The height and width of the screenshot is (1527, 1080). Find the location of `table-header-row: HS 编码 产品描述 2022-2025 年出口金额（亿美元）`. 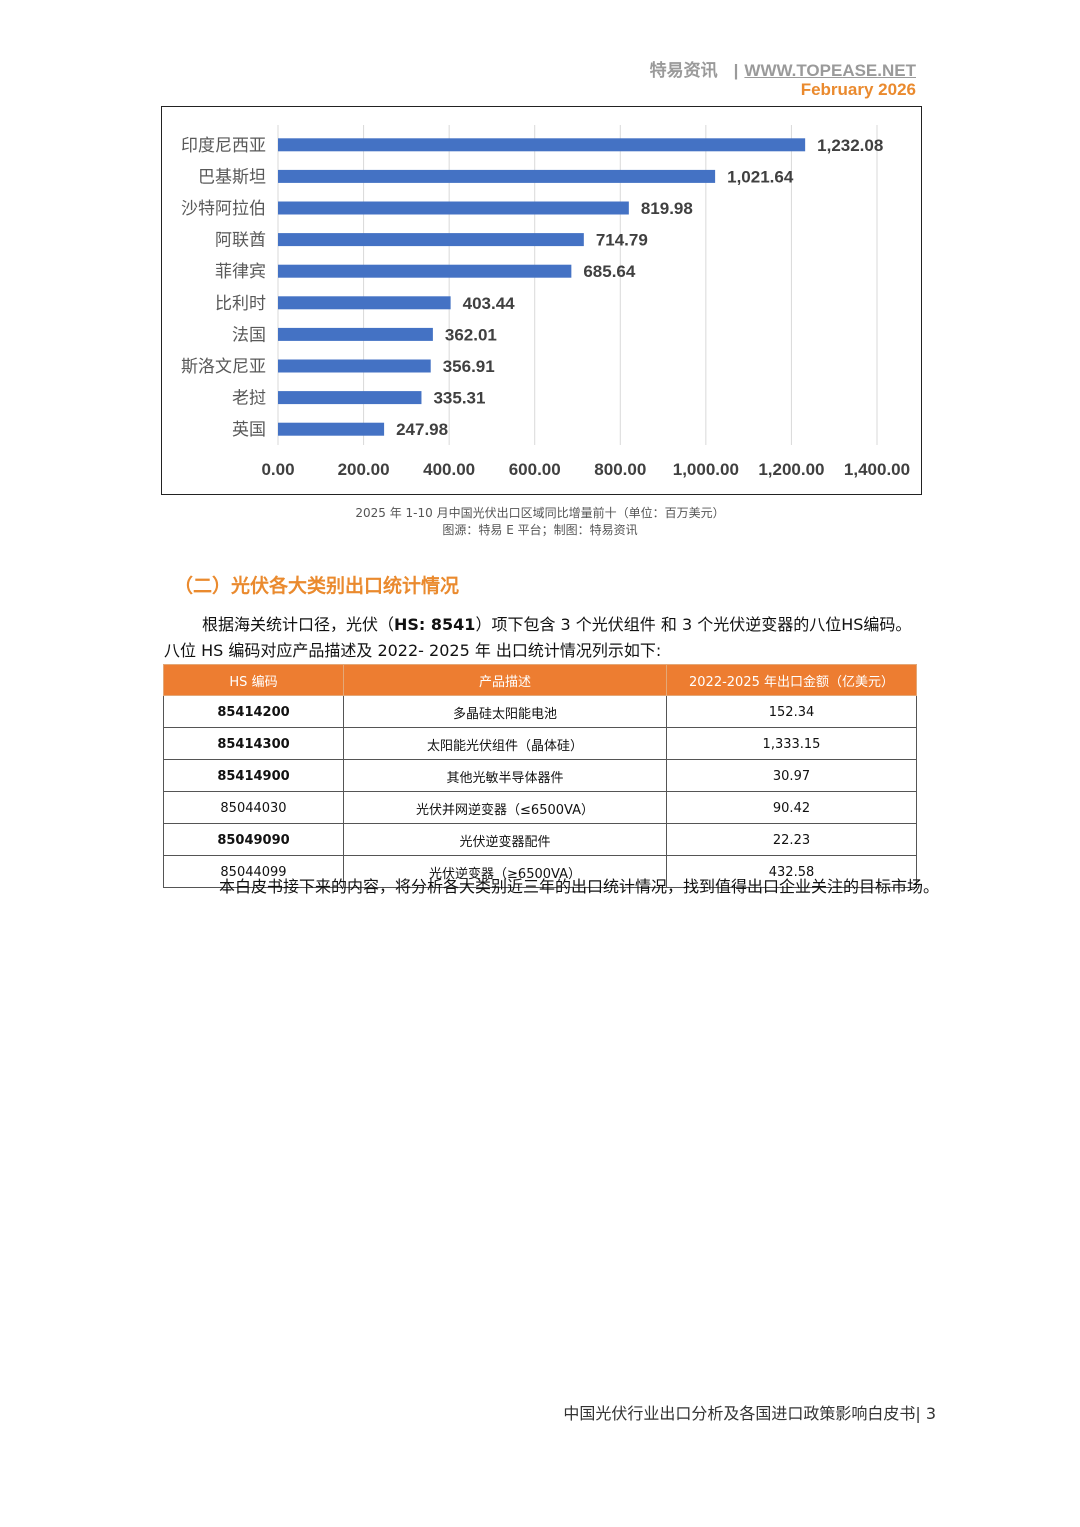

table-header-row: HS 编码 产品描述 2022-2025 年出口金额（亿美元） is located at coordinates (540, 680).